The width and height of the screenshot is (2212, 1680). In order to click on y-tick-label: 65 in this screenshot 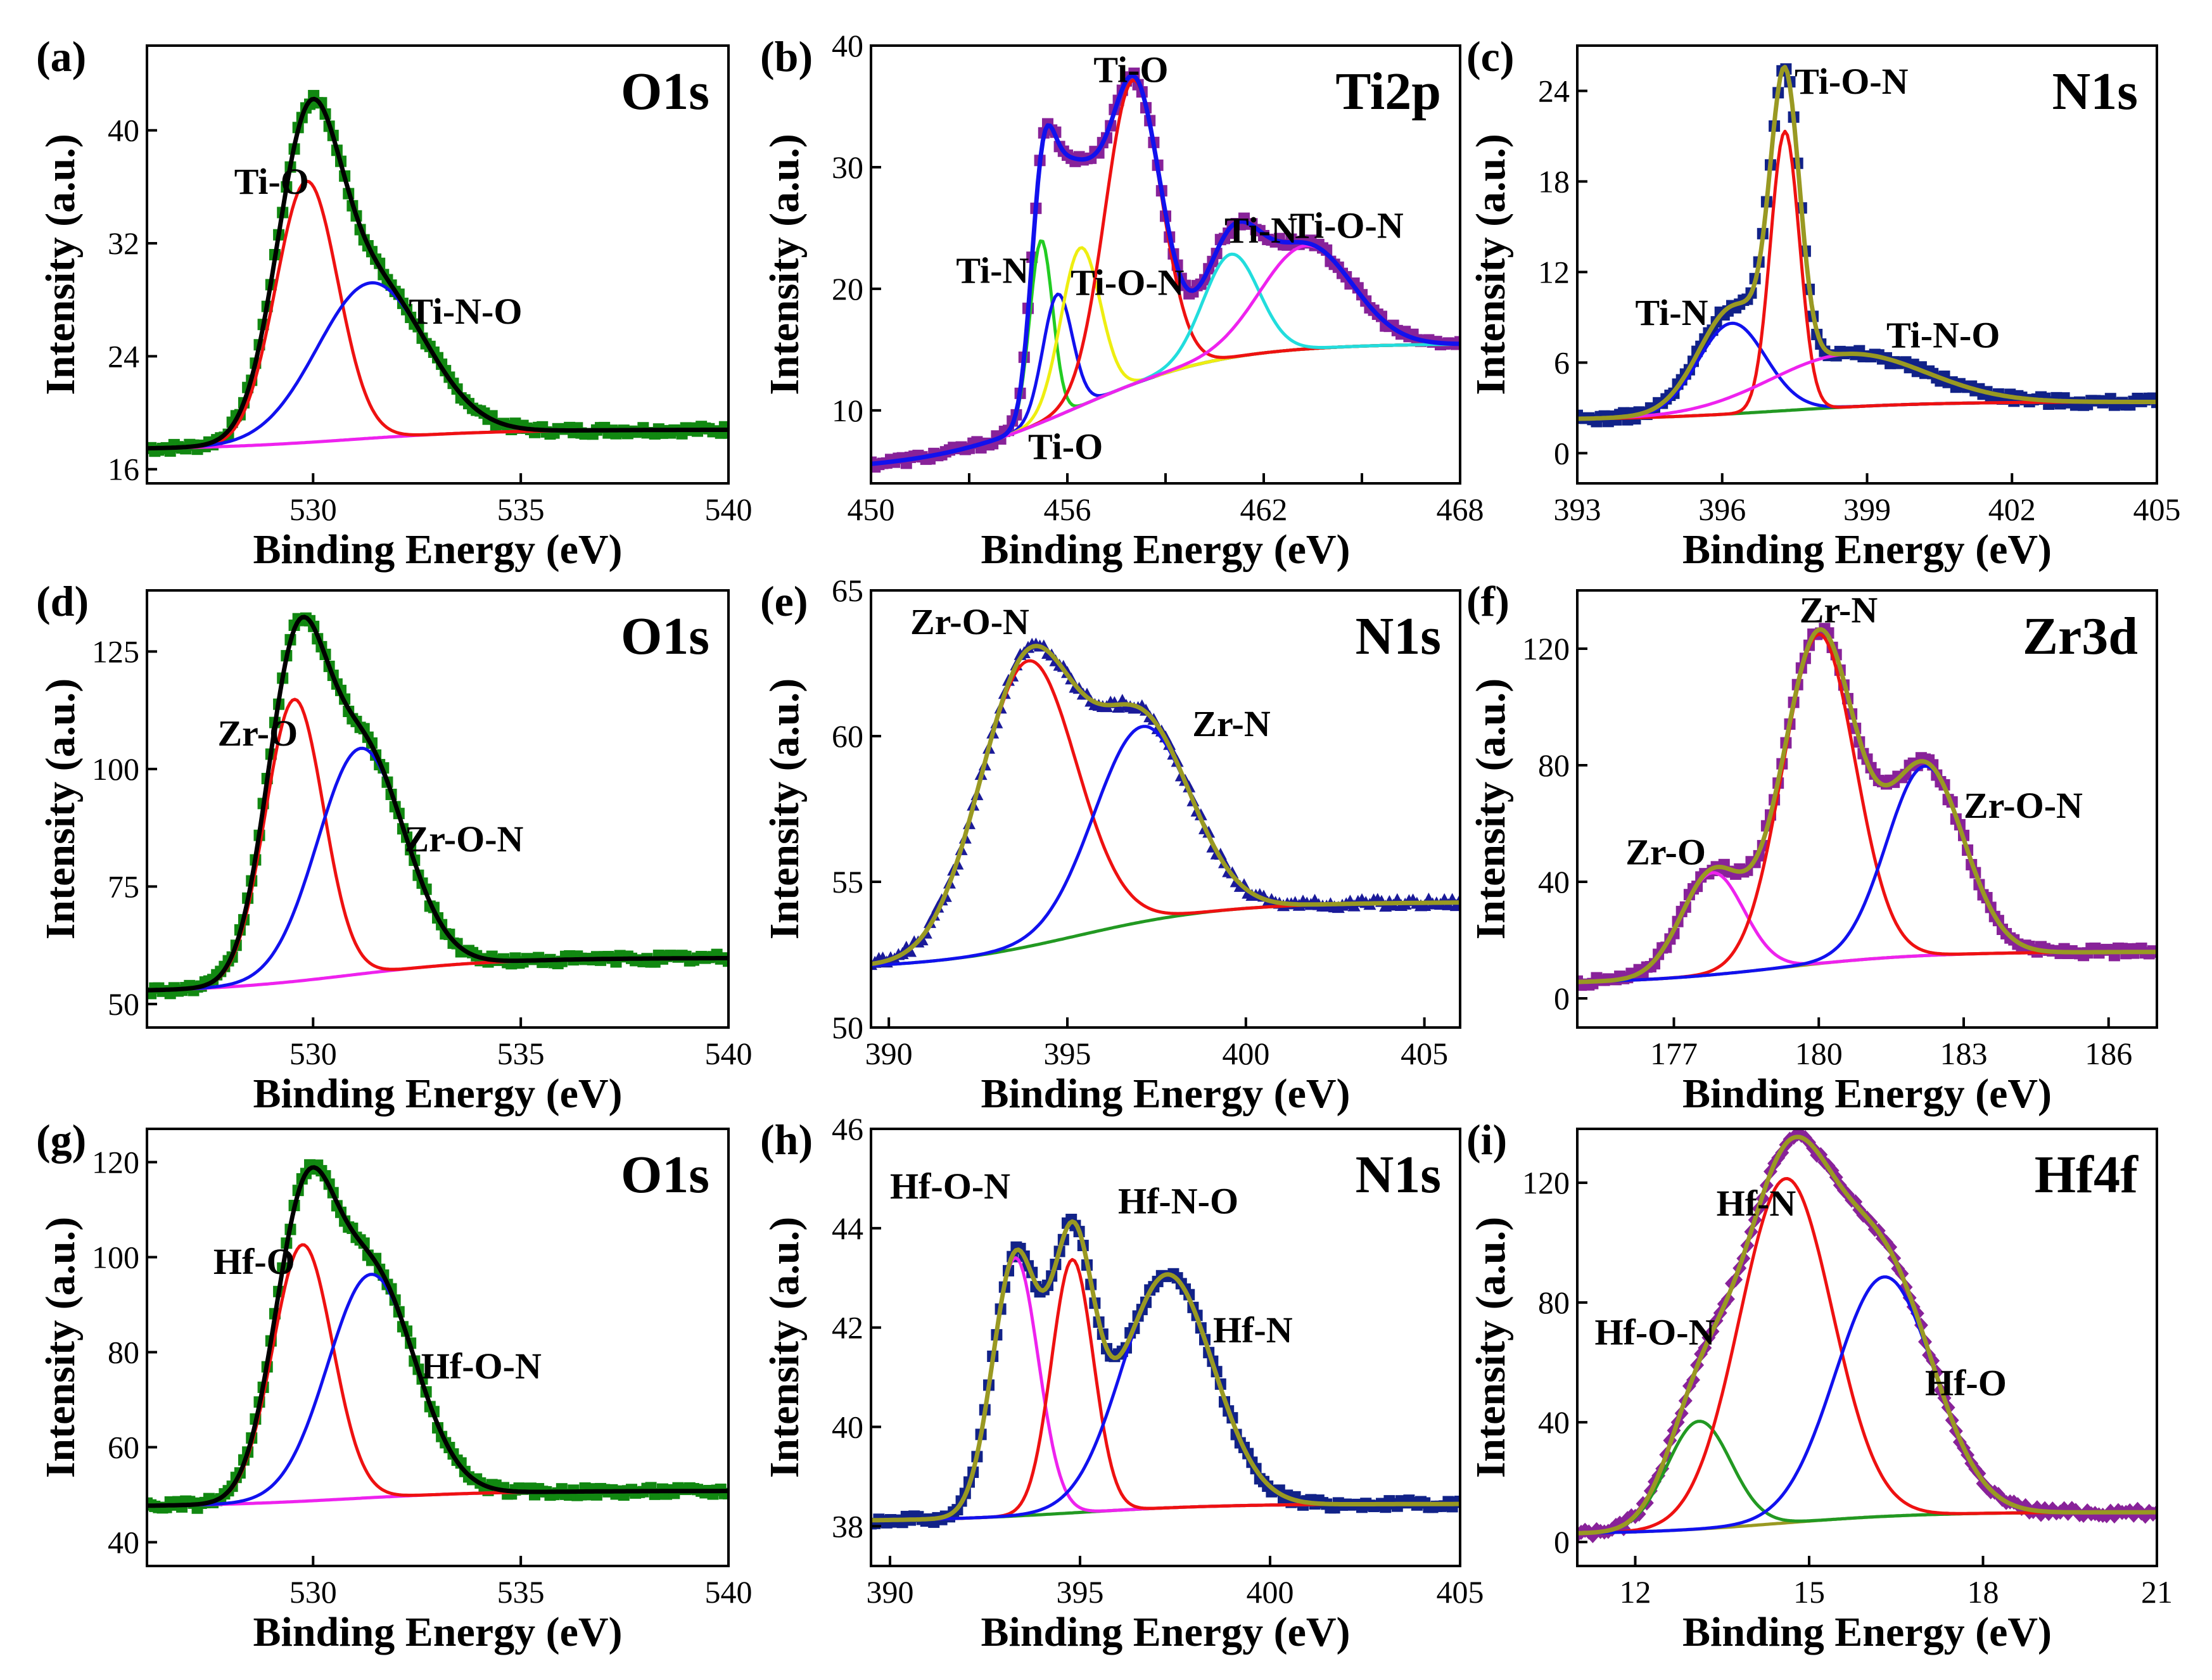, I will do `click(847, 590)`.